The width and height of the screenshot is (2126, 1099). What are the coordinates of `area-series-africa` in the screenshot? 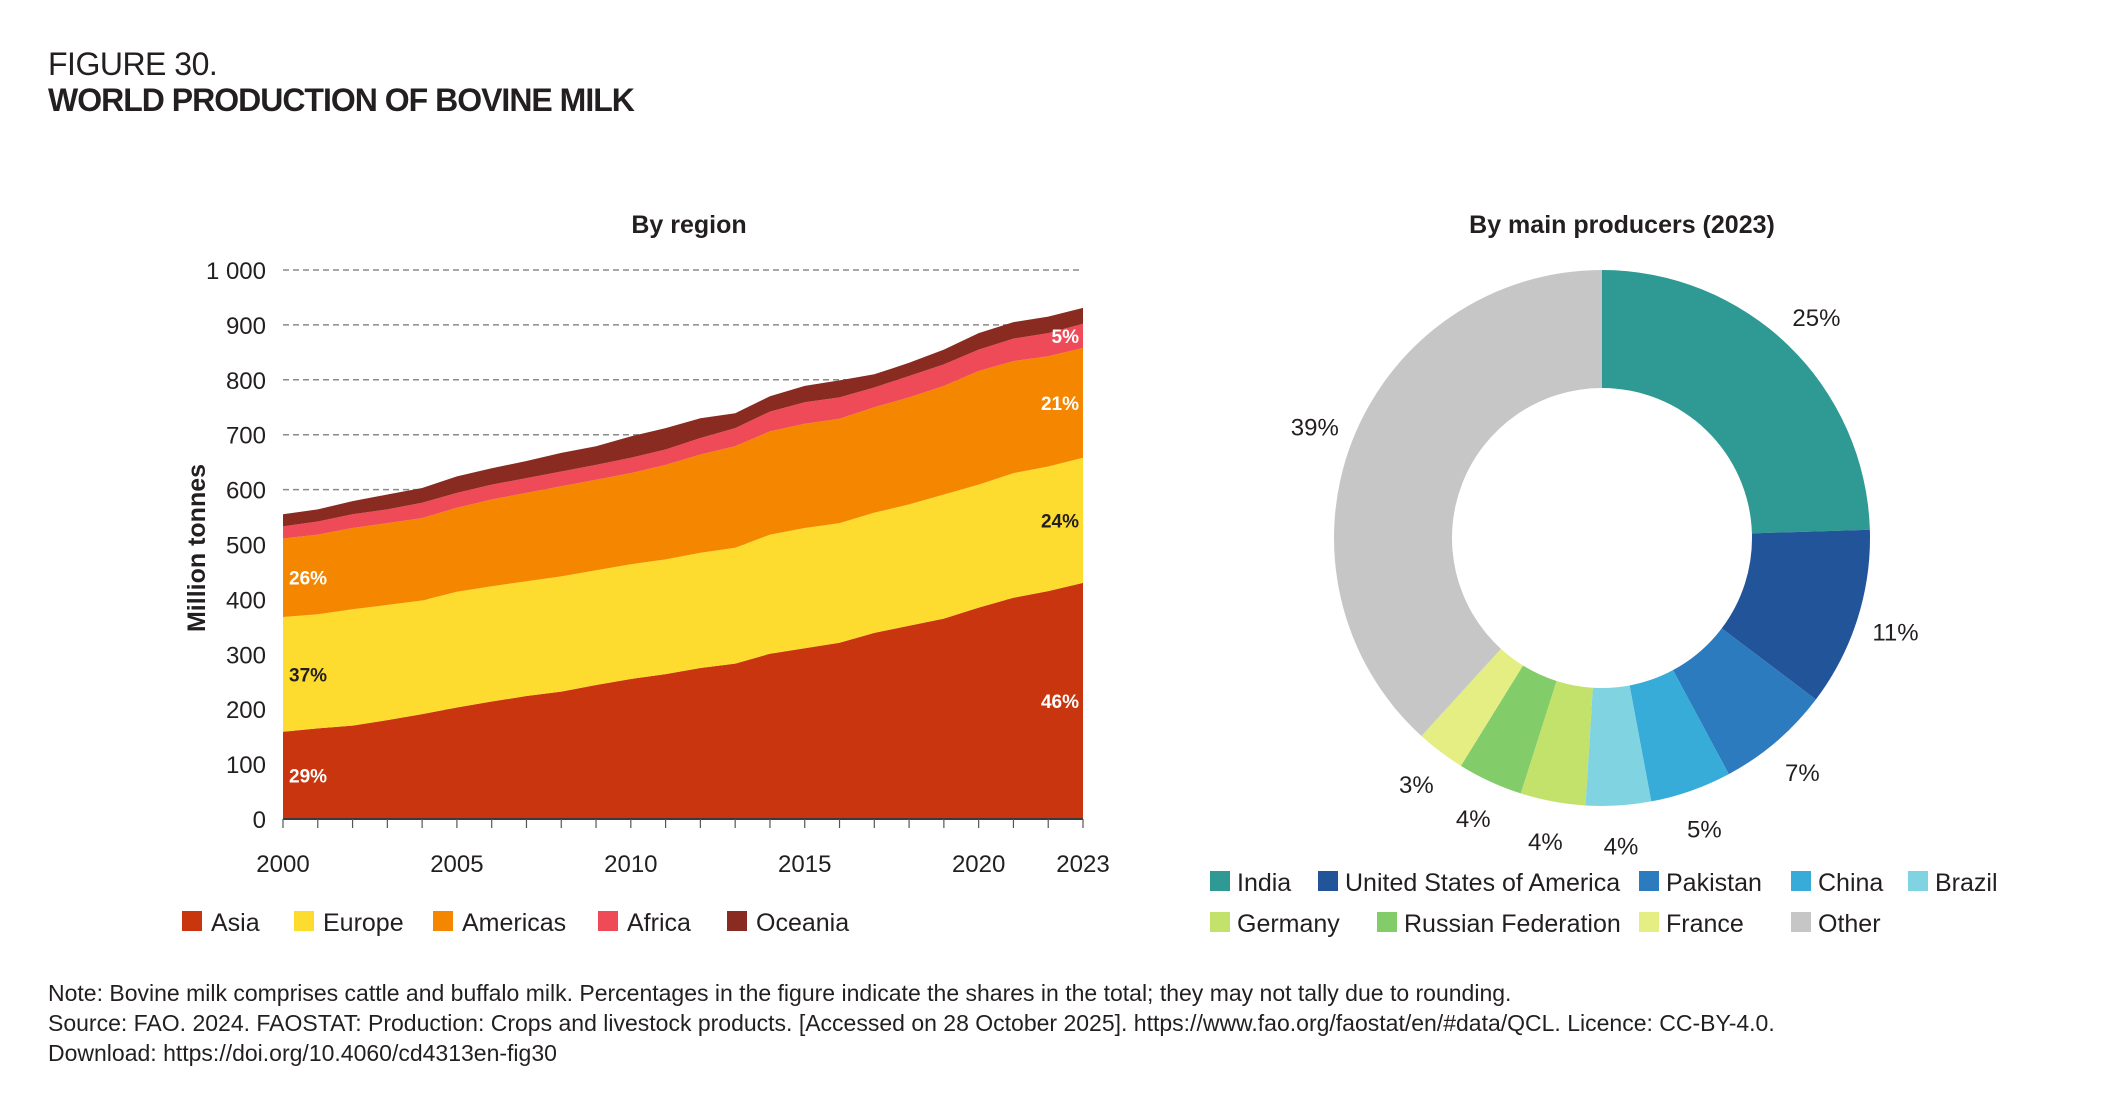 It's located at (683, 431).